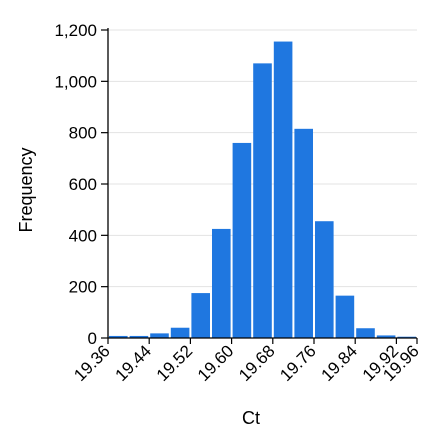 The width and height of the screenshot is (423, 430). What do you see at coordinates (251, 418) in the screenshot?
I see `x-axis-title: Ct` at bounding box center [251, 418].